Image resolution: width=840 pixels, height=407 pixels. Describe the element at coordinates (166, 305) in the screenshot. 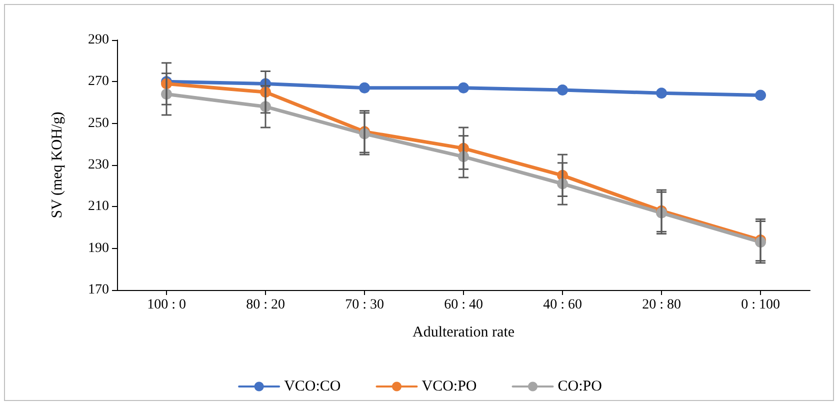

I see `x-tick-label: 100 : 0` at that location.